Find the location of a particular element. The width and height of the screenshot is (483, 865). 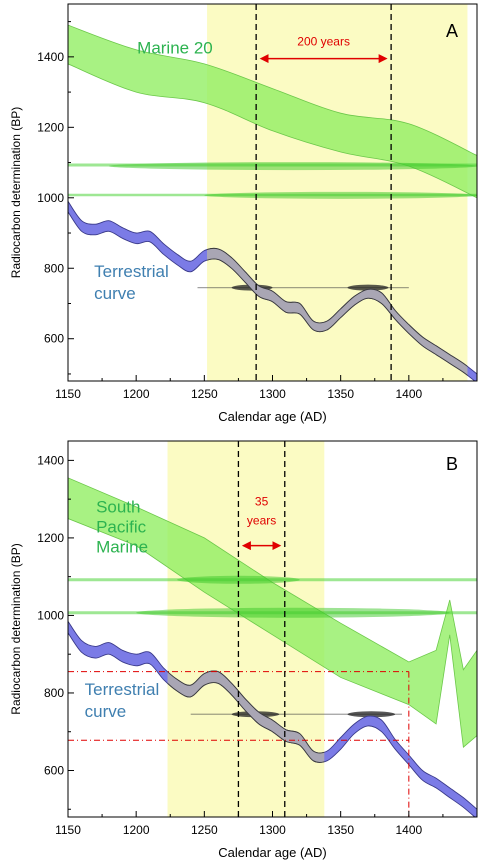

panel-a-marine-label-1: Marine 20 is located at coordinates (175, 47).